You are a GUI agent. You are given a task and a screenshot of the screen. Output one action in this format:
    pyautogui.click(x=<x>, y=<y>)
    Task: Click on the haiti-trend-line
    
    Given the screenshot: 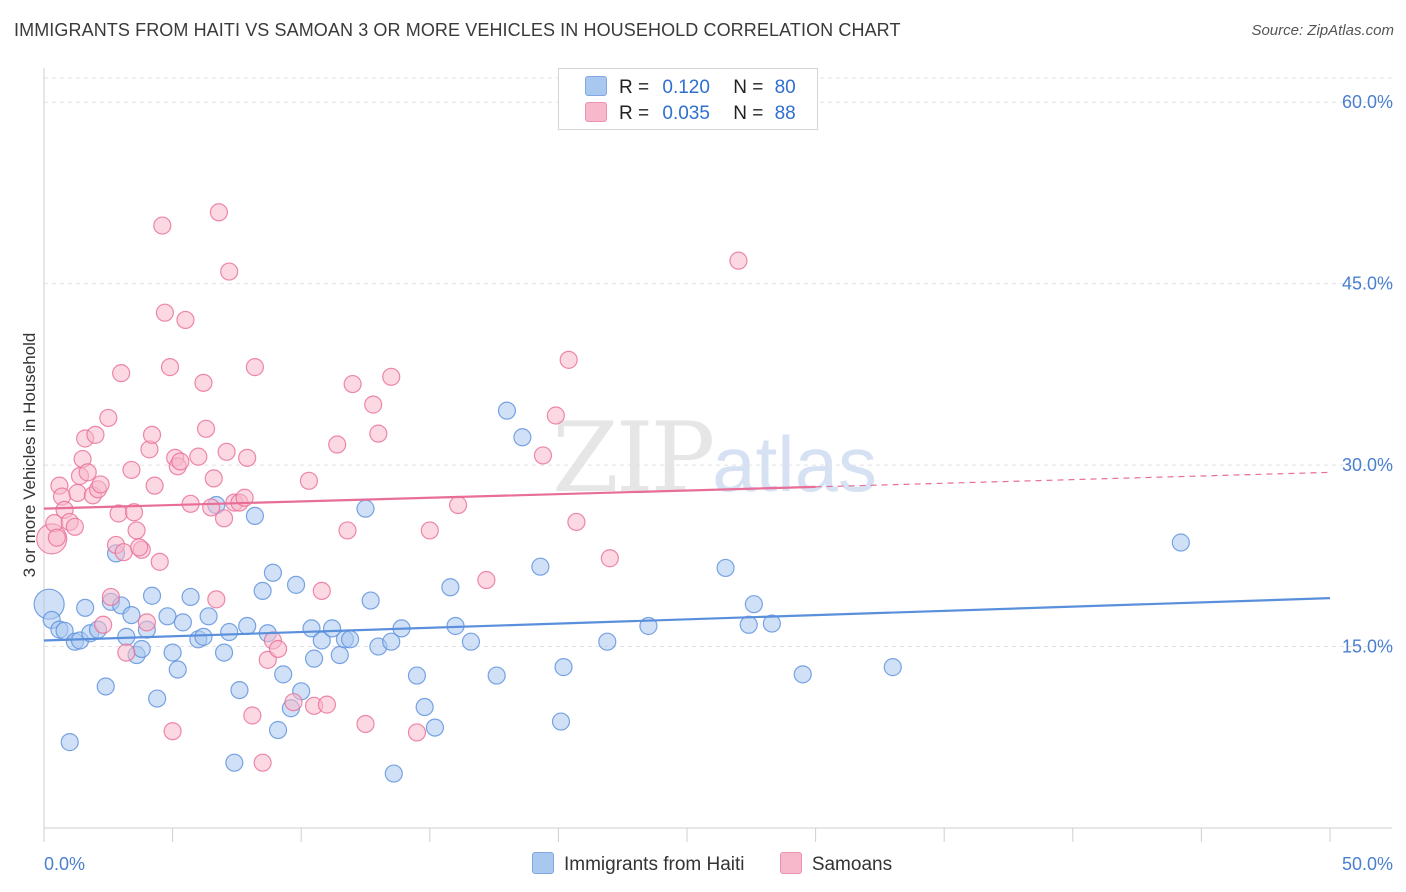 What is the action you would take?
    pyautogui.click(x=687, y=619)
    